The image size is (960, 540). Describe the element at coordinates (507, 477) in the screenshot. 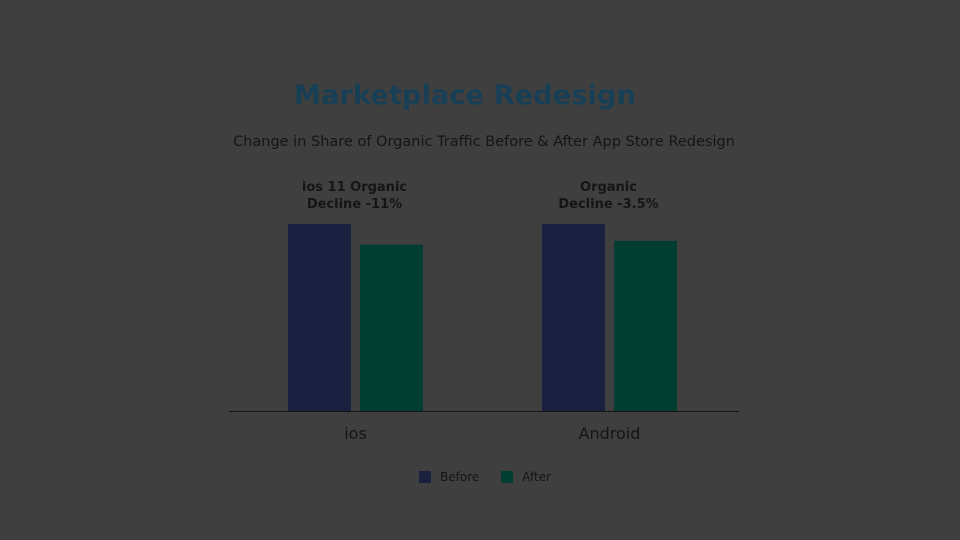

I see `legend-swatch-after` at that location.